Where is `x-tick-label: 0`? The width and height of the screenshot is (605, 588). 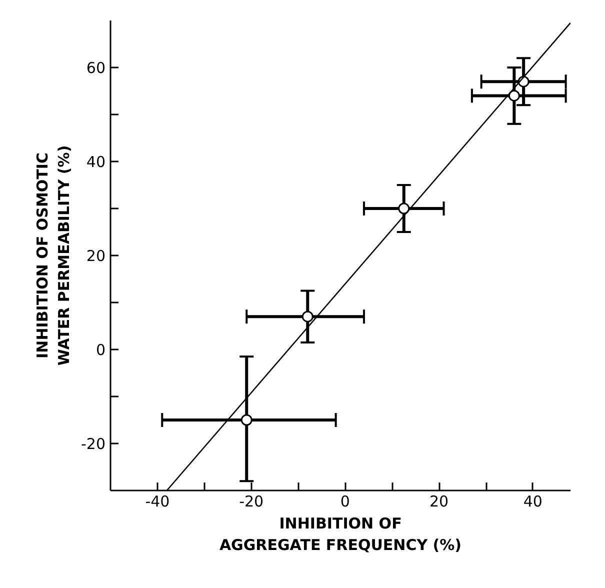
x-tick-label: 0 is located at coordinates (345, 501).